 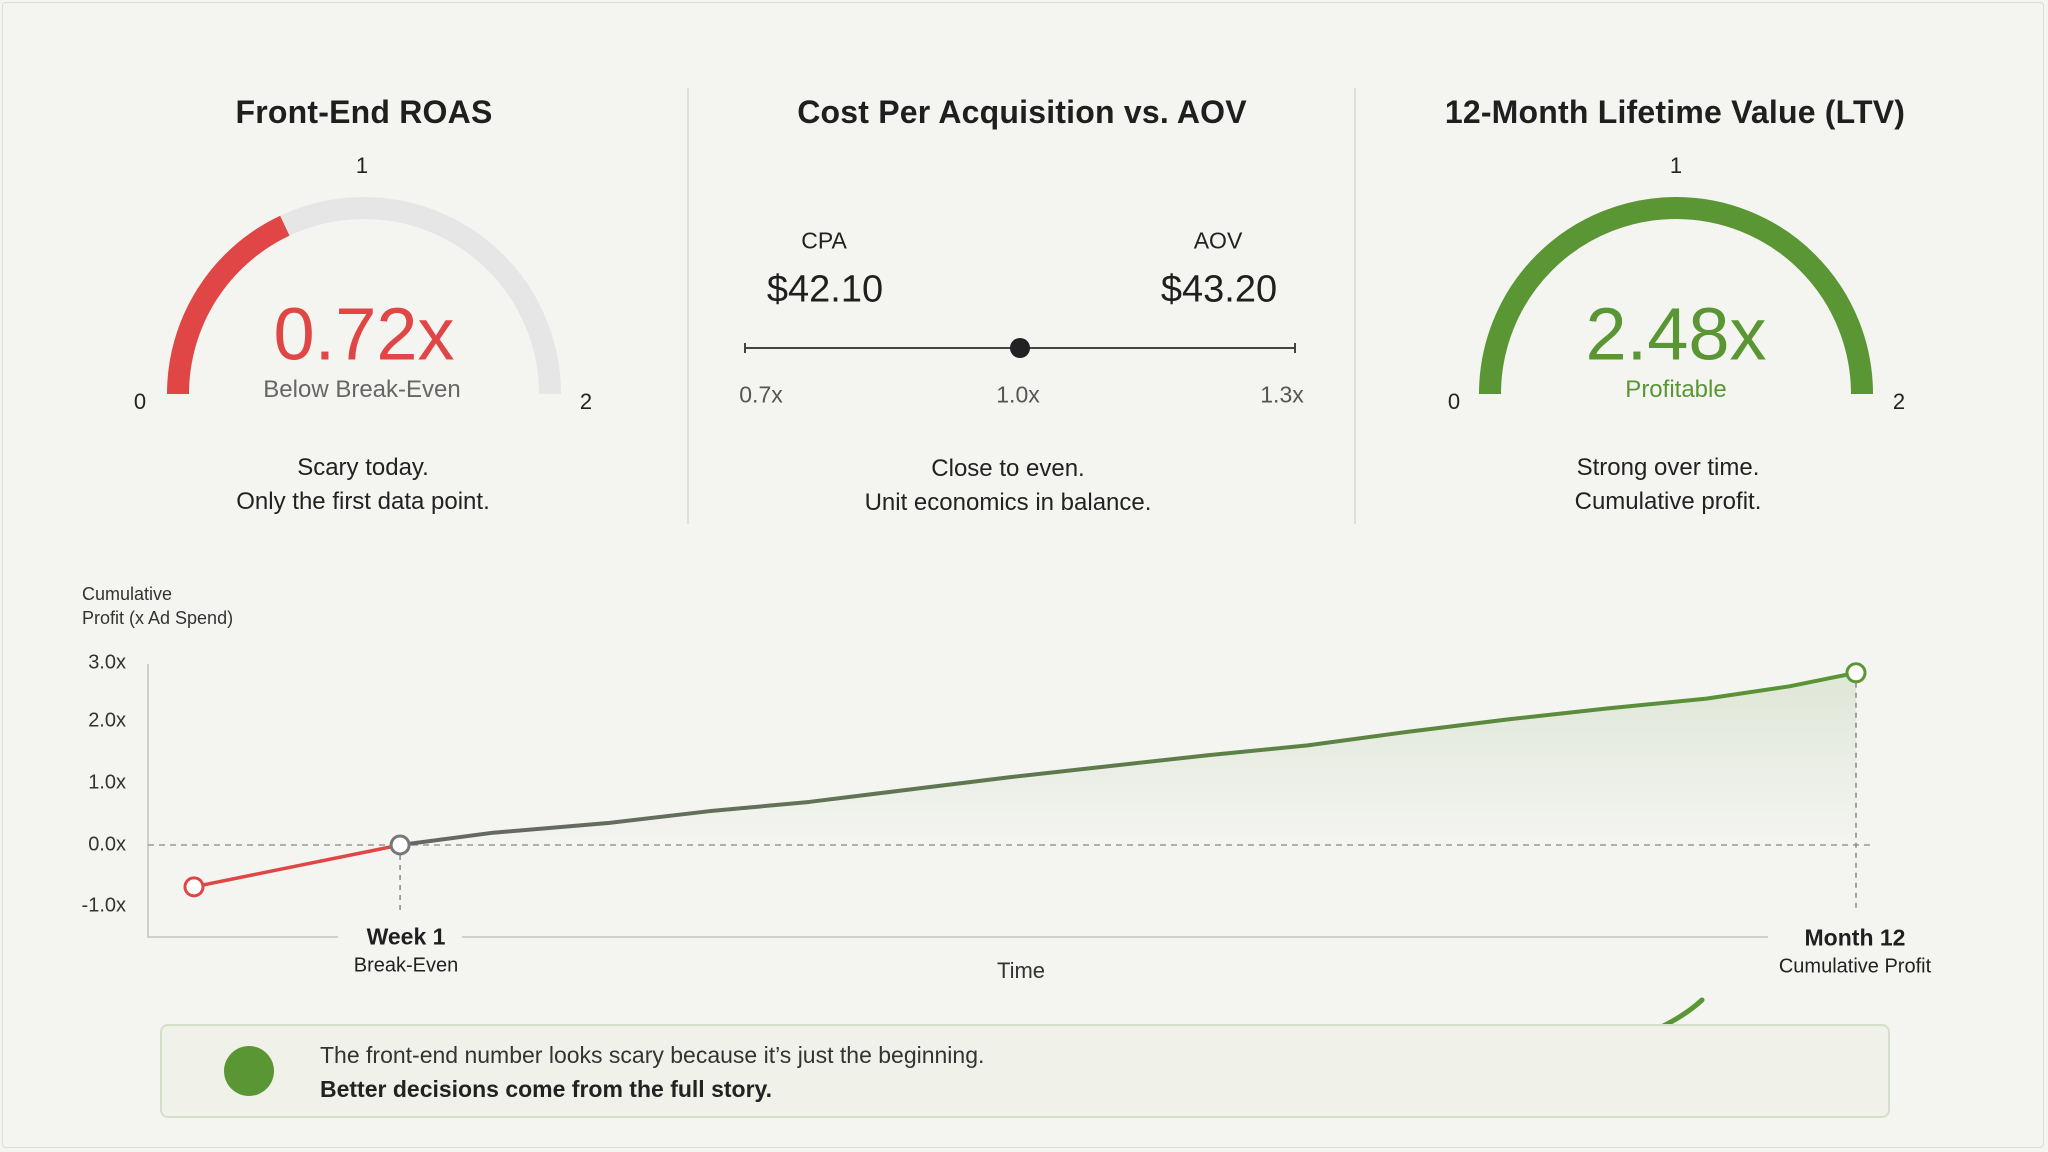 What do you see at coordinates (1282, 394) in the screenshot?
I see `scale-label-high: 1.3x` at bounding box center [1282, 394].